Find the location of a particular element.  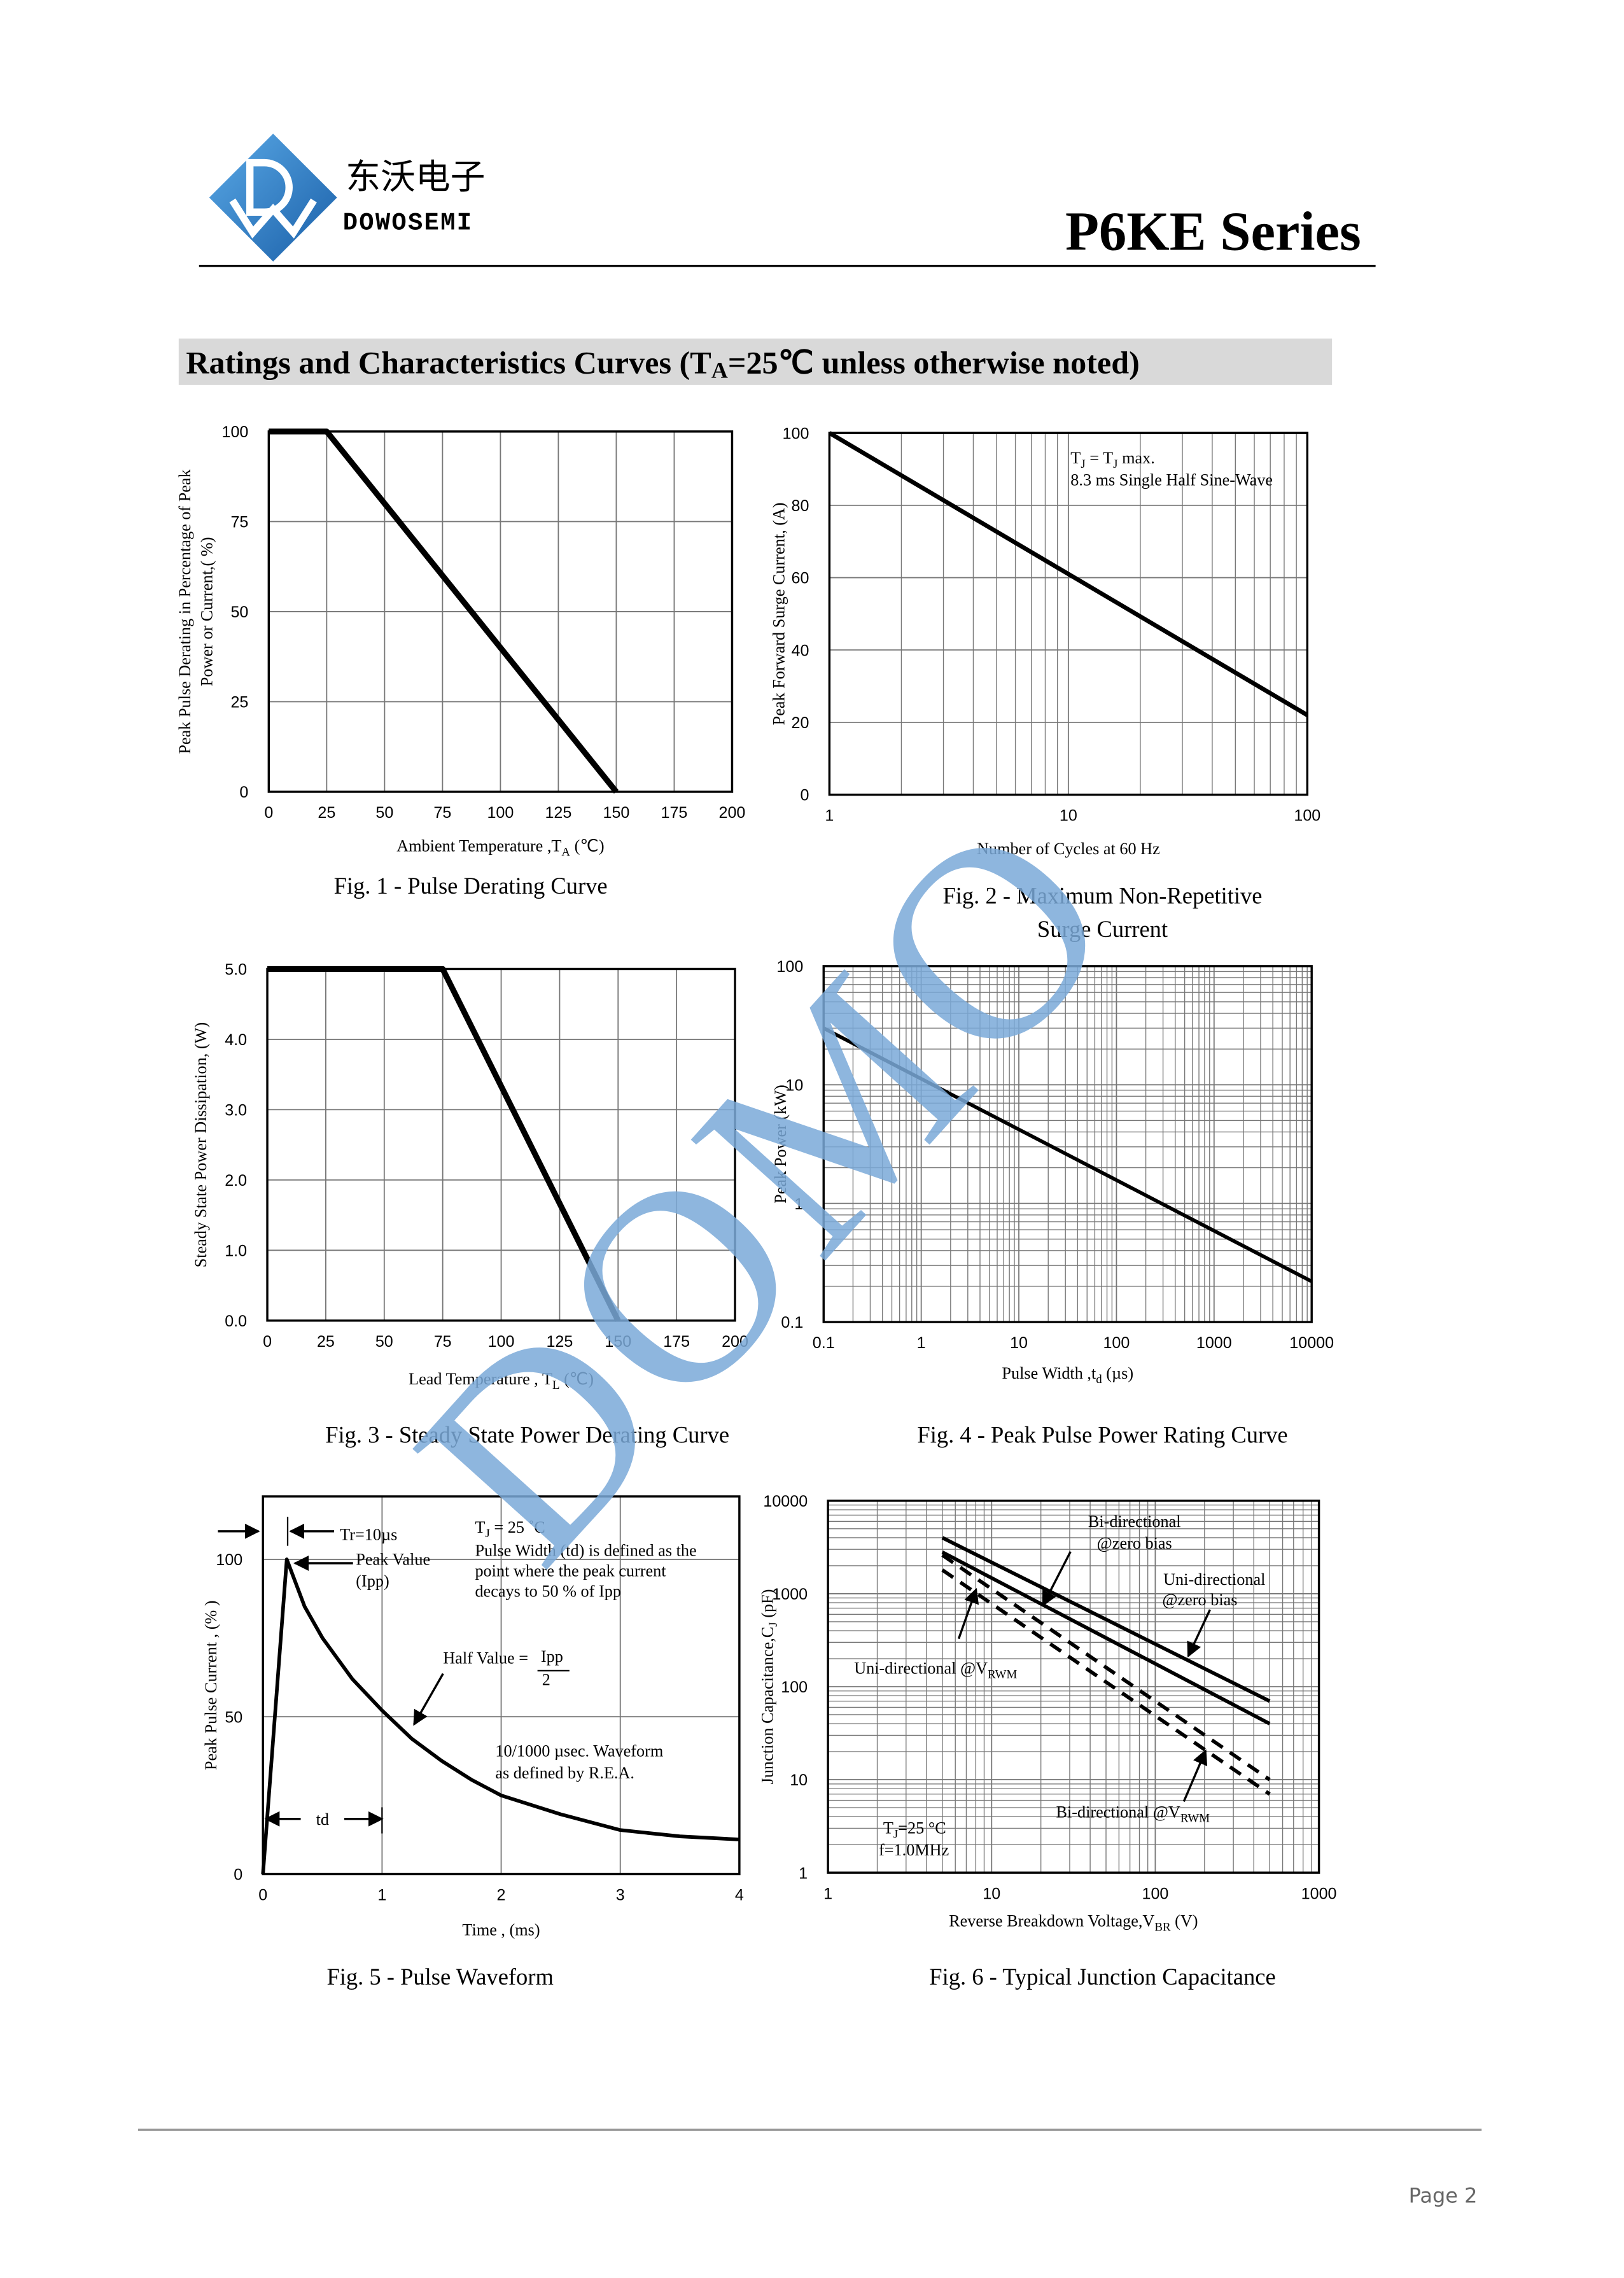

x-tick-label: 175 is located at coordinates (676, 1342).